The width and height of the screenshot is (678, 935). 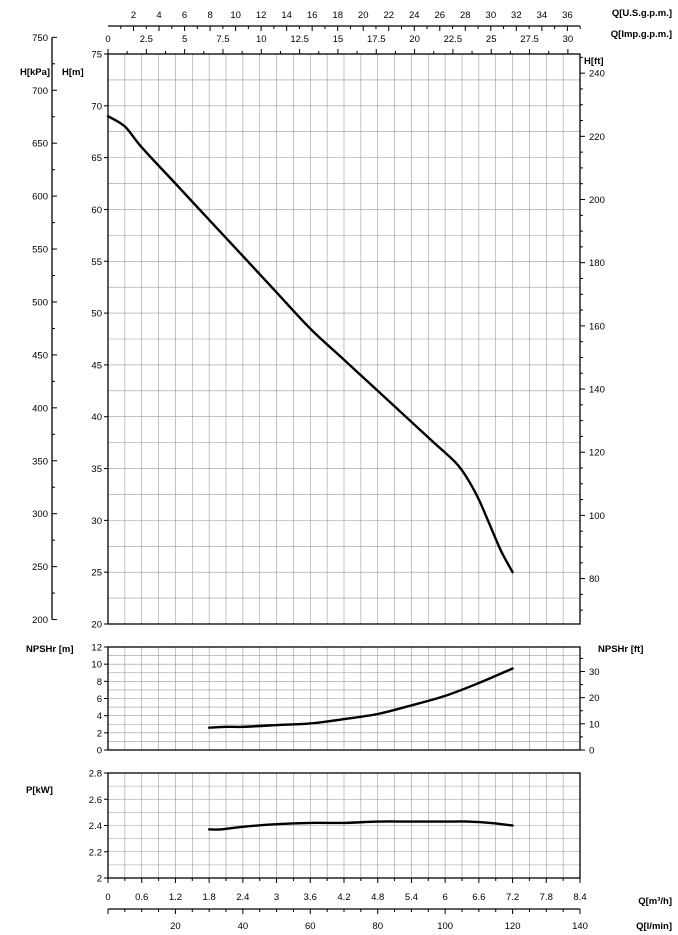 I want to click on impgpm-tick-label: 5, so click(x=184, y=39).